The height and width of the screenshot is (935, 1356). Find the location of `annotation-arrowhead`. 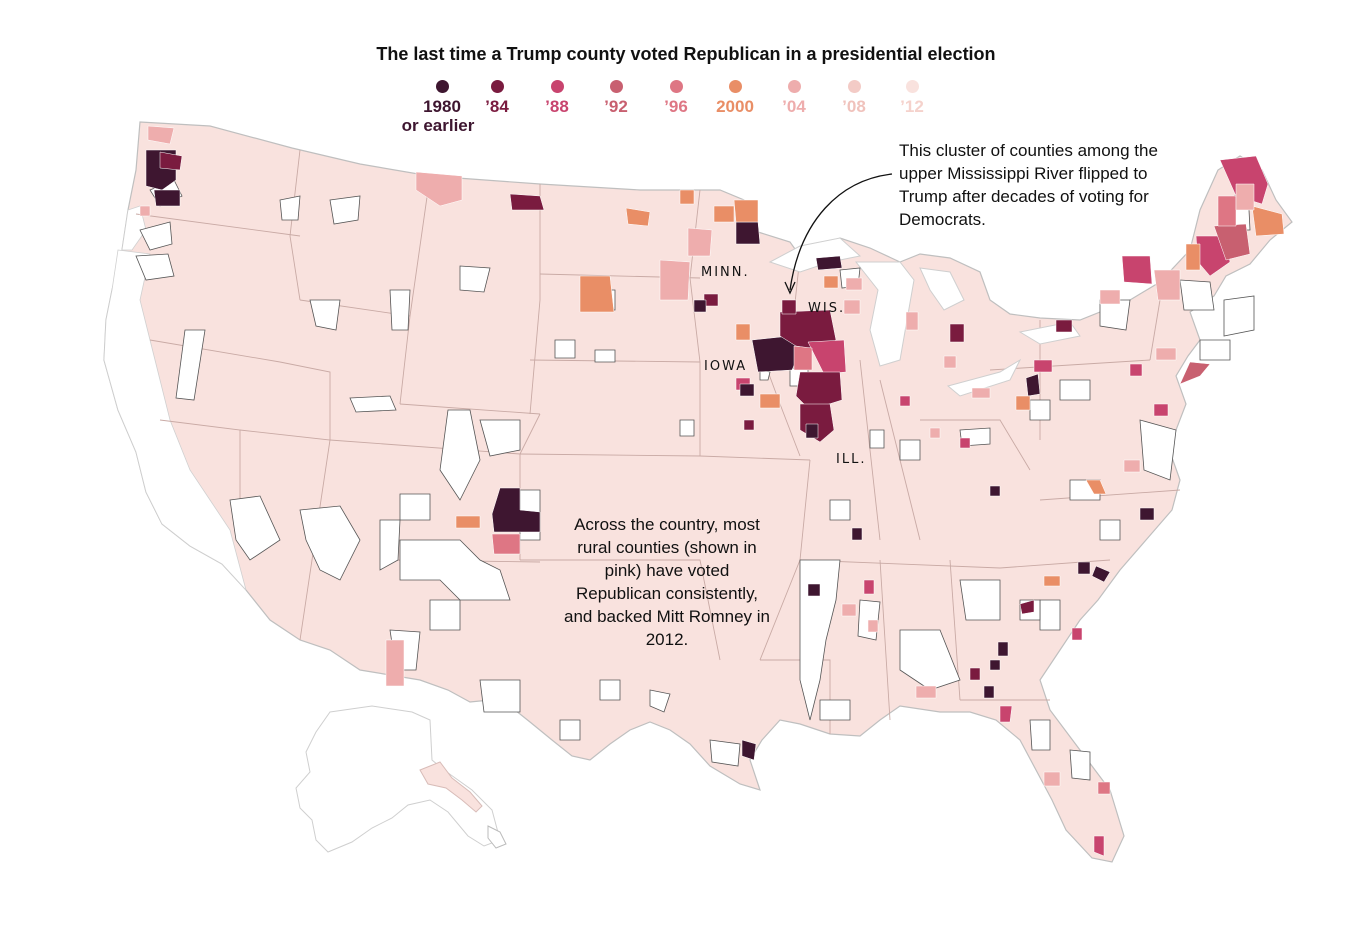

annotation-arrowhead is located at coordinates (790, 288).